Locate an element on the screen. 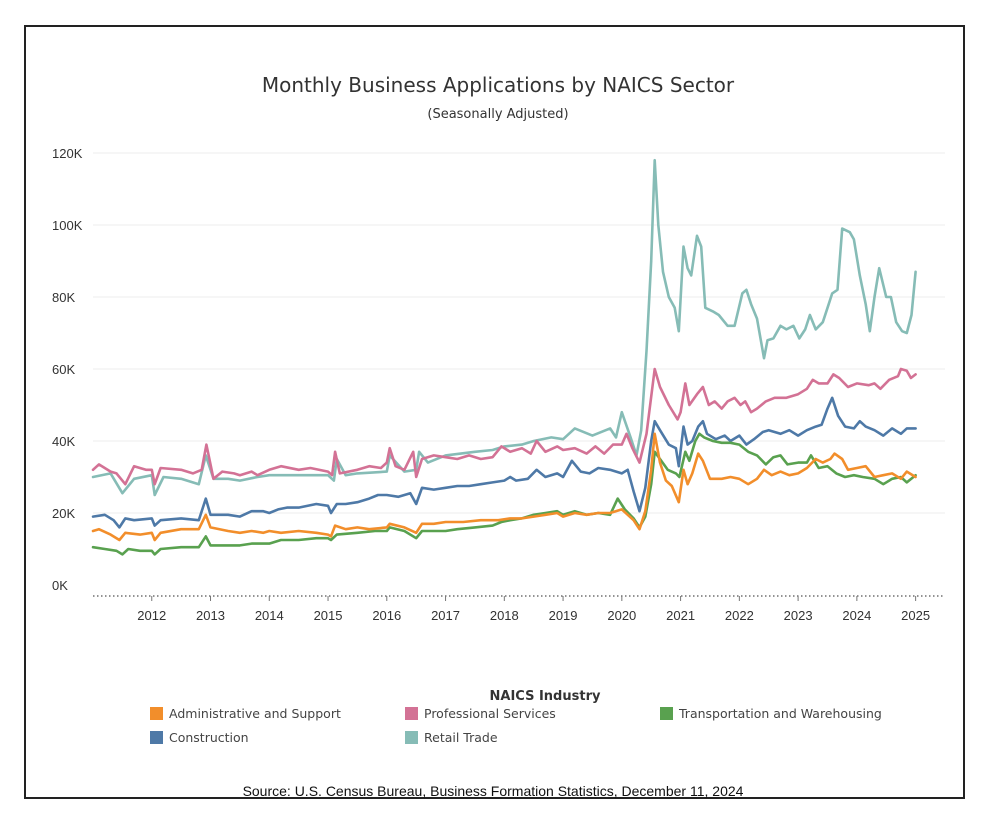 This screenshot has width=992, height=830. y-tick-label: 80K is located at coordinates (63, 297).